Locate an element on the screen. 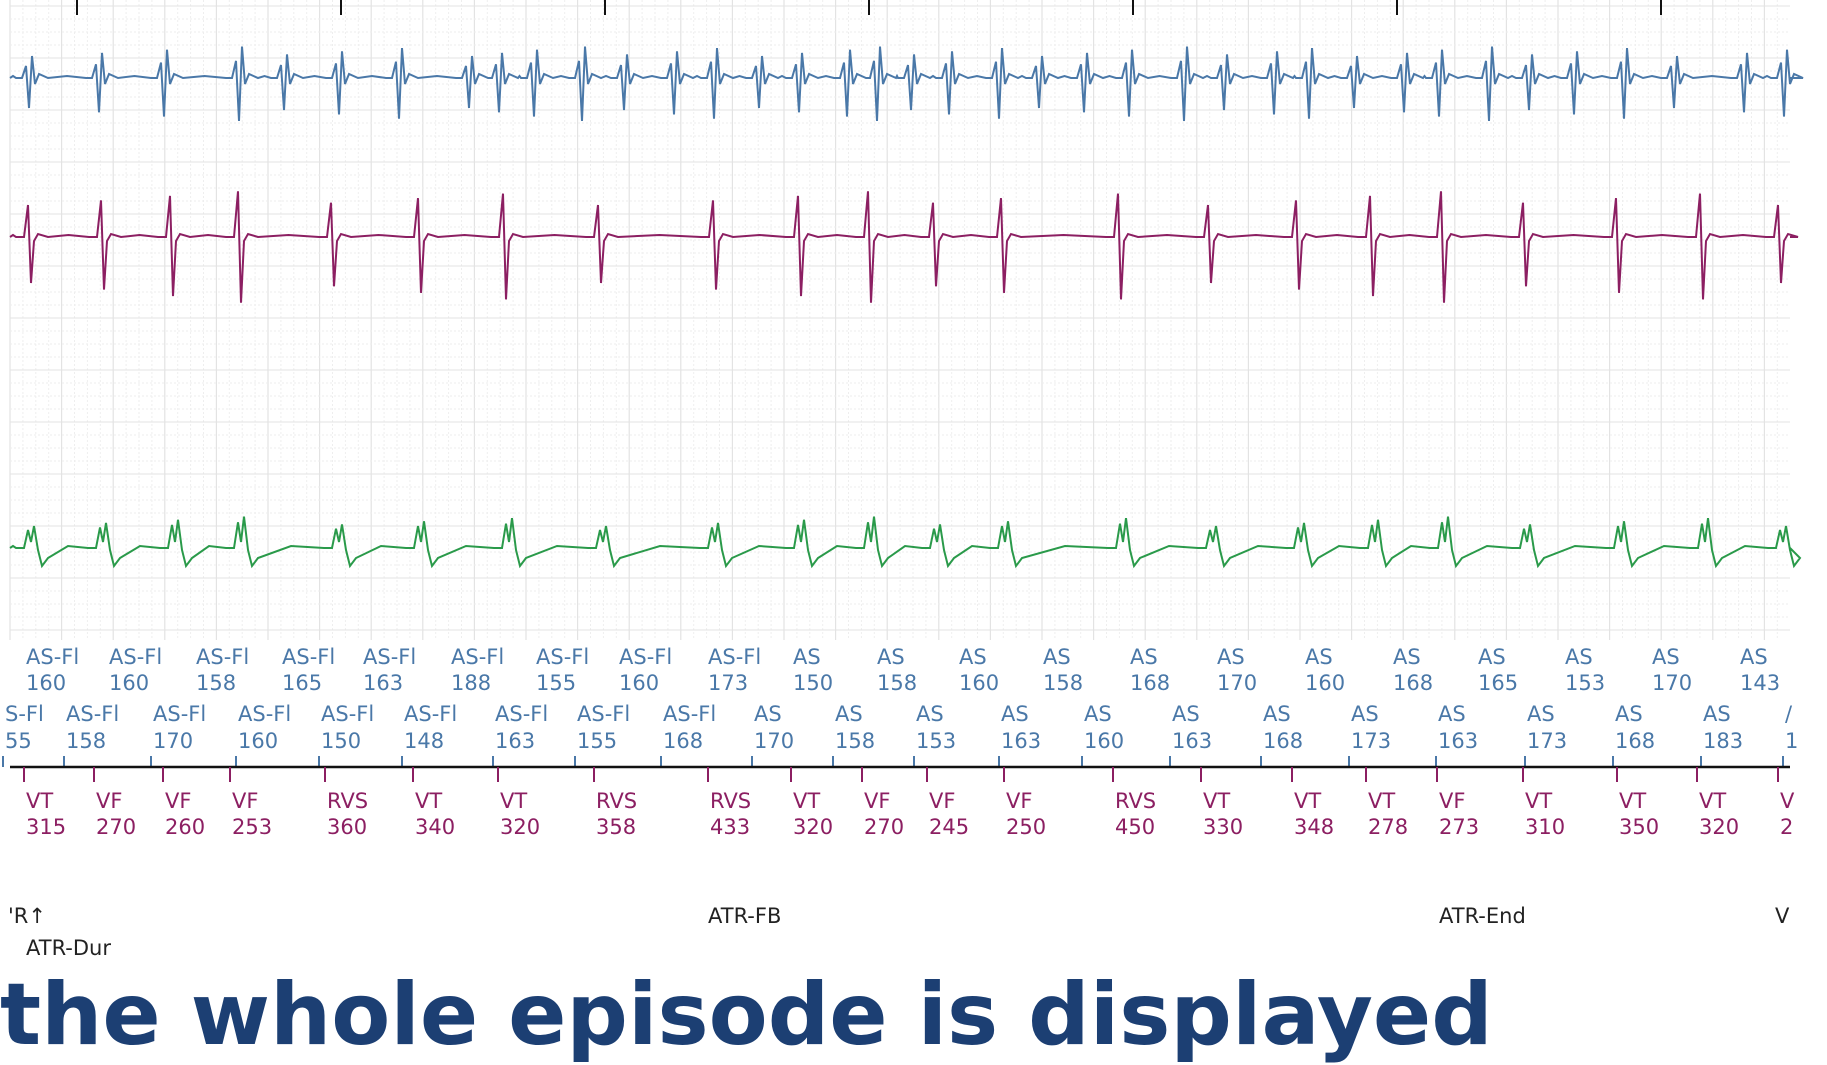  marker-value: 278 is located at coordinates (1388, 827).